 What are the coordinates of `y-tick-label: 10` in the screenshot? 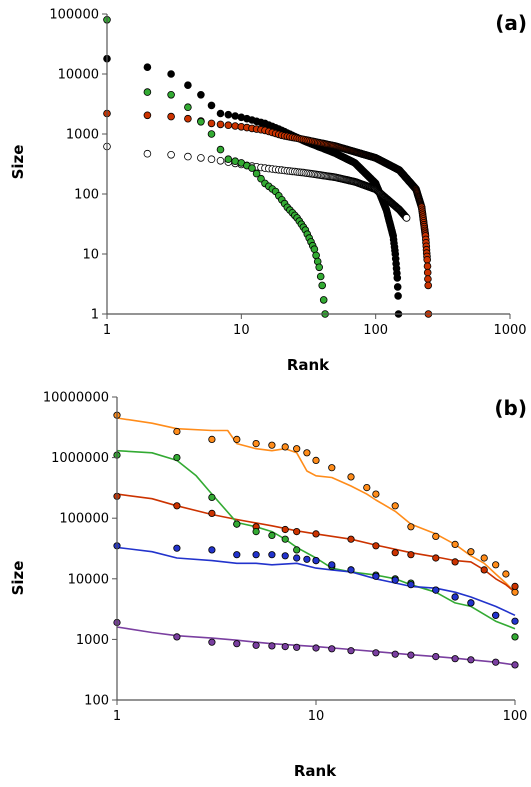 It's located at (90, 255).